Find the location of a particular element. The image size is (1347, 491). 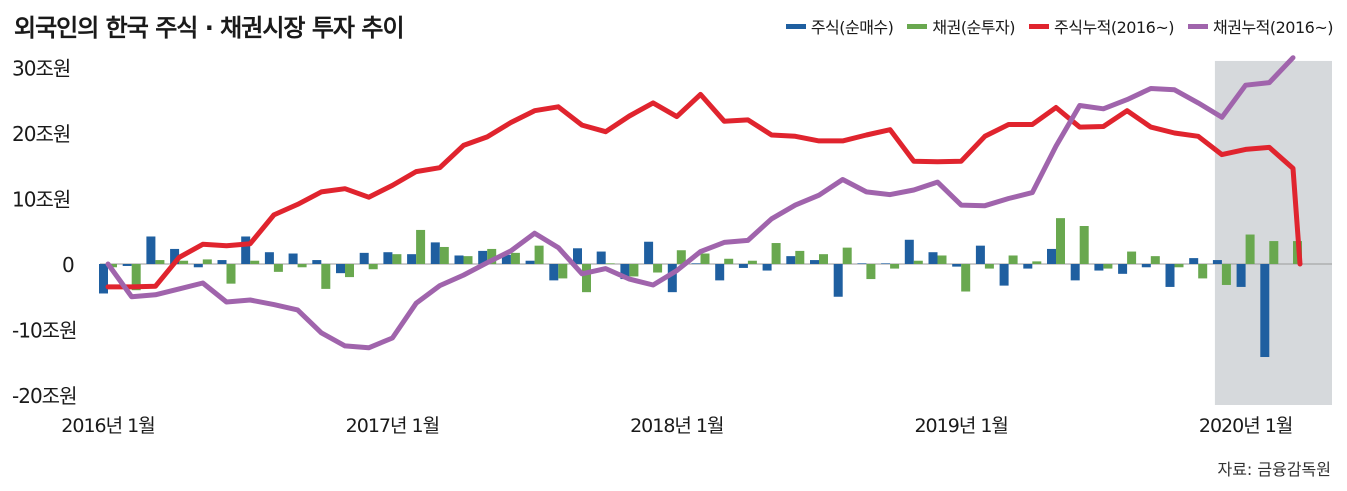

legend-item-stock-cumulative: 주식누적(2016~) is located at coordinates (1102, 26).